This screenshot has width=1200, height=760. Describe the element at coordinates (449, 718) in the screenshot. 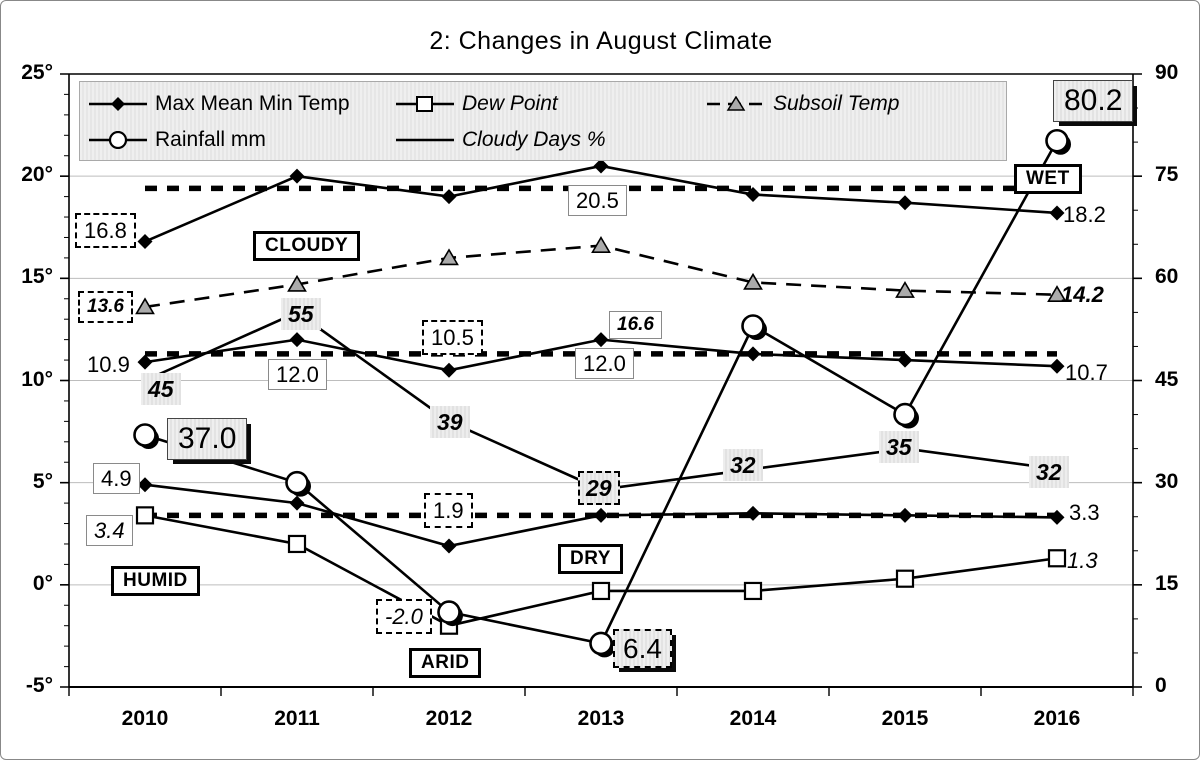

I see `x-axis-tick-label: 2012` at that location.